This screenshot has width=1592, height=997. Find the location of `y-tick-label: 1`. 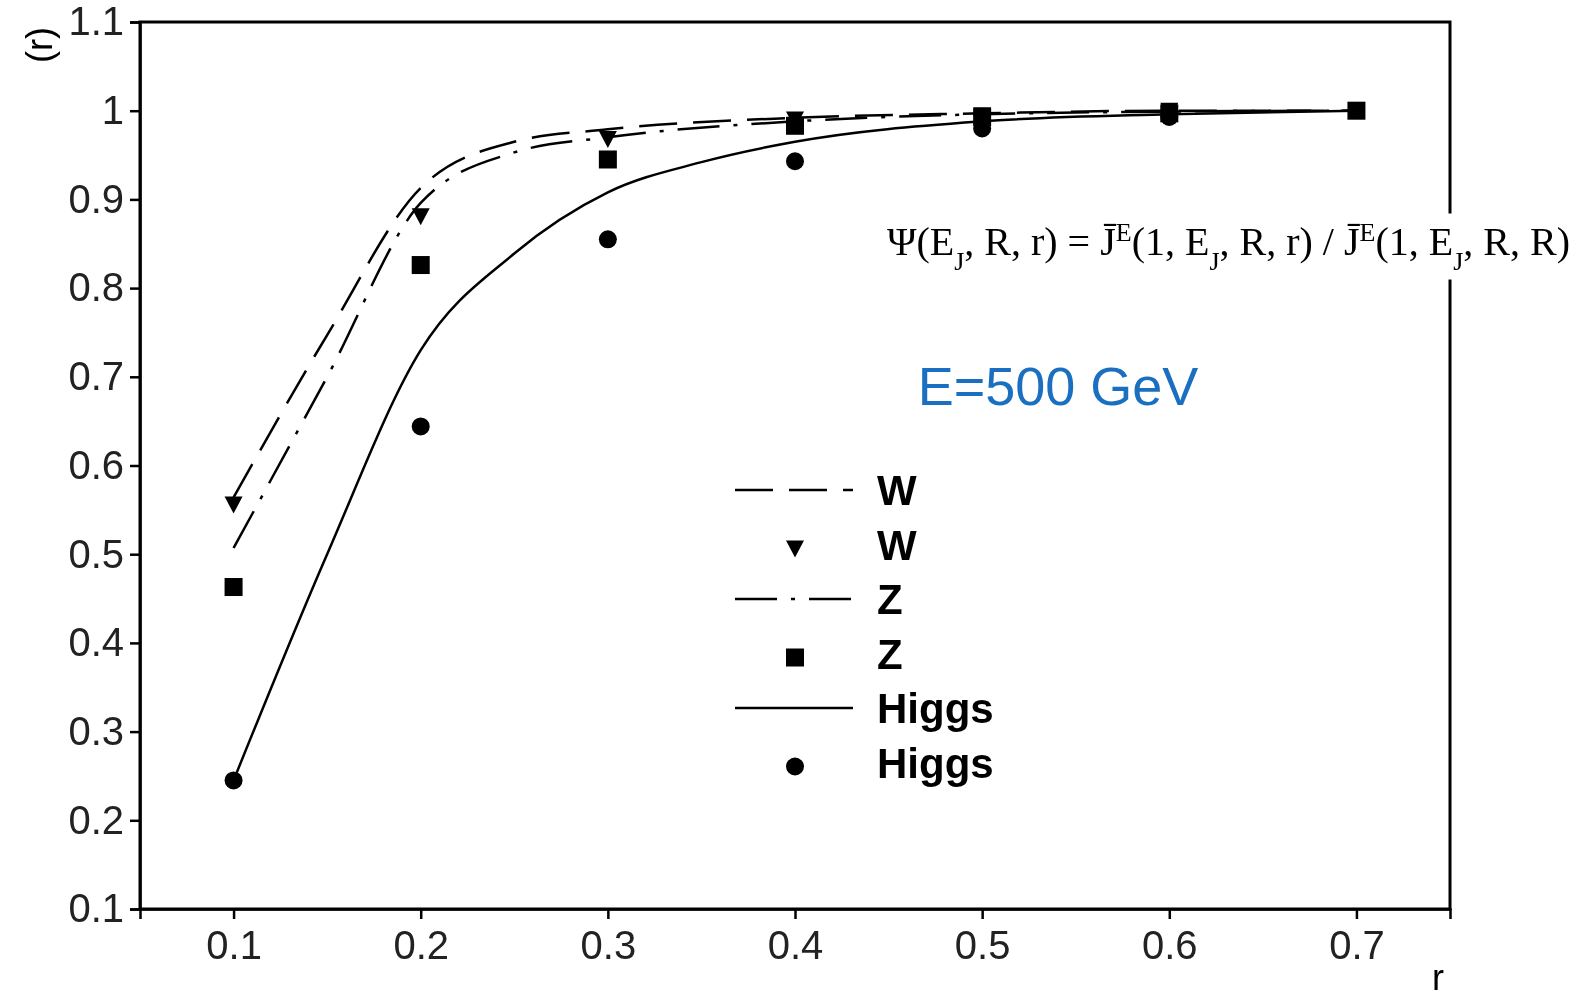

y-tick-label: 1 is located at coordinates (112, 110).